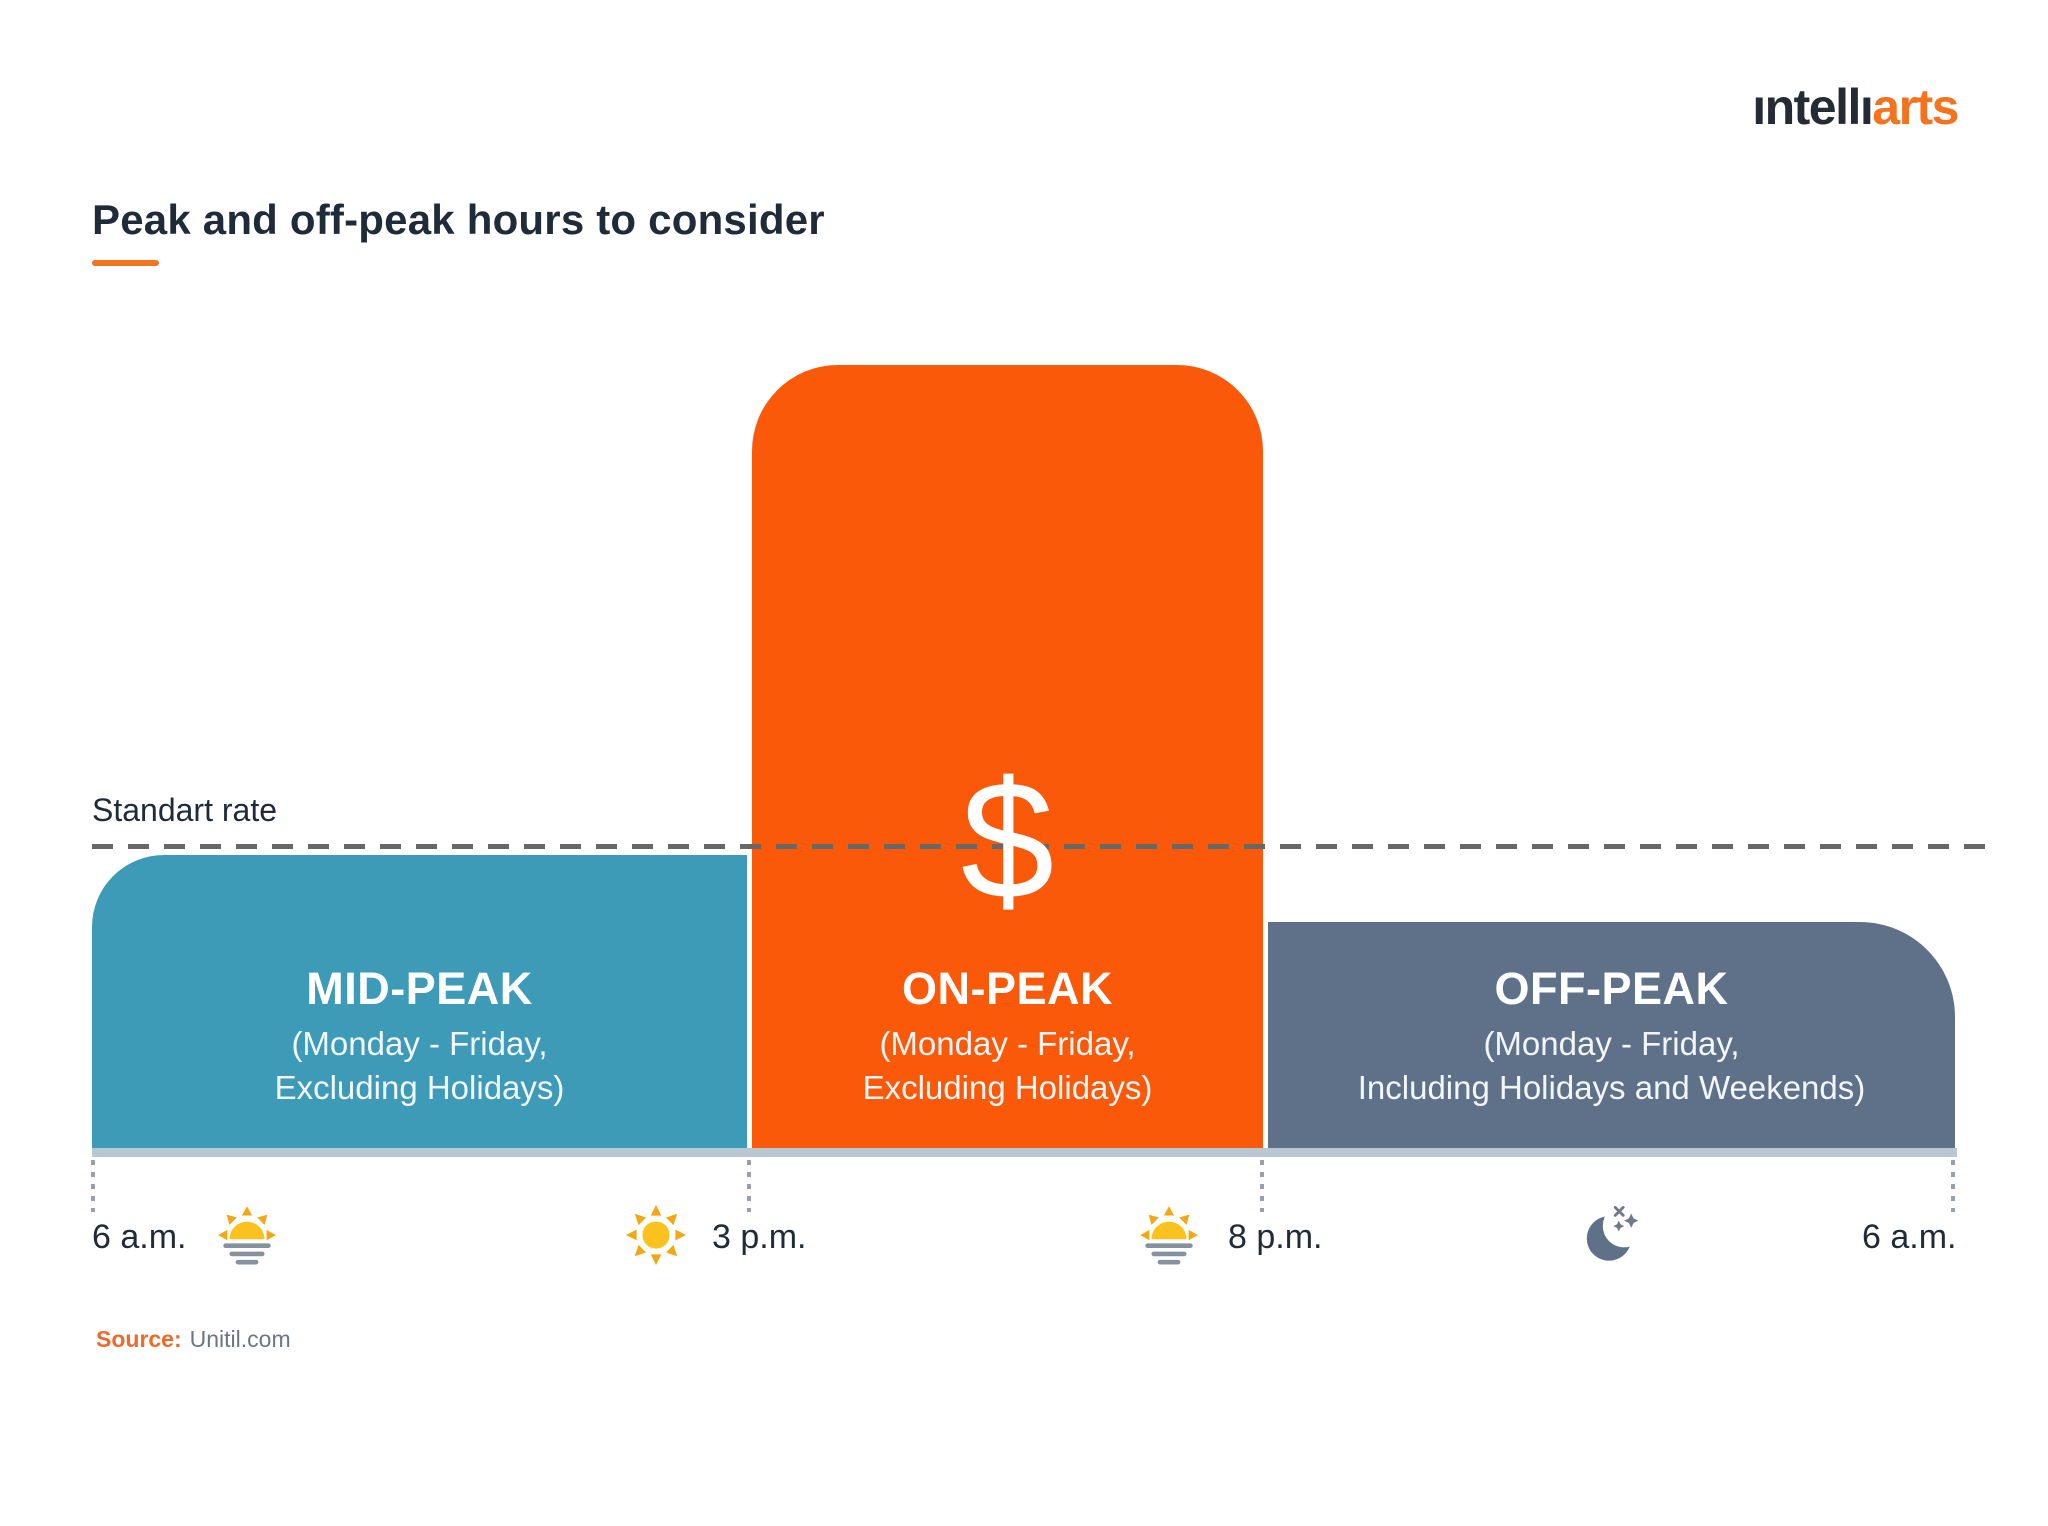 The image size is (2048, 1526). Describe the element at coordinates (458, 219) in the screenshot. I see `page-title: Peak and off-peak hours to consider` at that location.